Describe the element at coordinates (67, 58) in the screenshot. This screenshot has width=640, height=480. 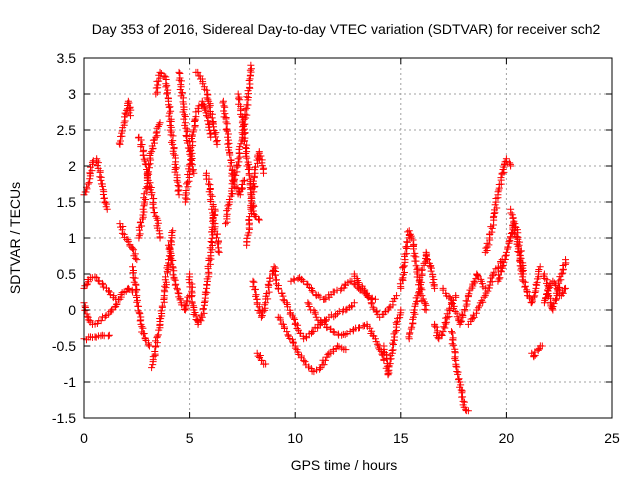
I see `y-tick-label: 3.5` at that location.